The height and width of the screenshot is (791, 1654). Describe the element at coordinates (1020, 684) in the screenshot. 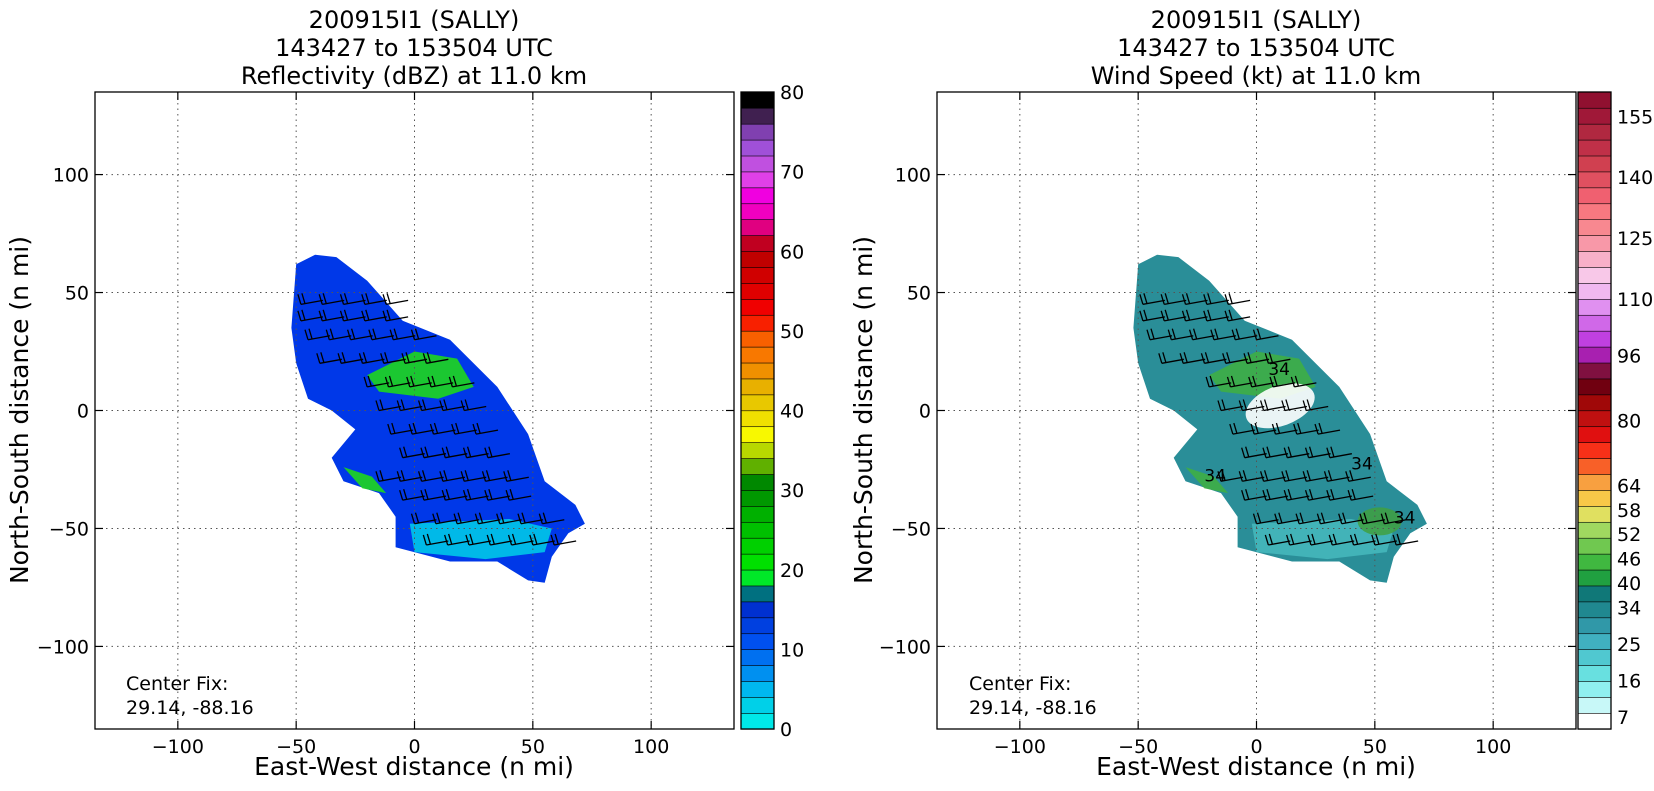

I see `center-fix-label: Center Fix:` at that location.